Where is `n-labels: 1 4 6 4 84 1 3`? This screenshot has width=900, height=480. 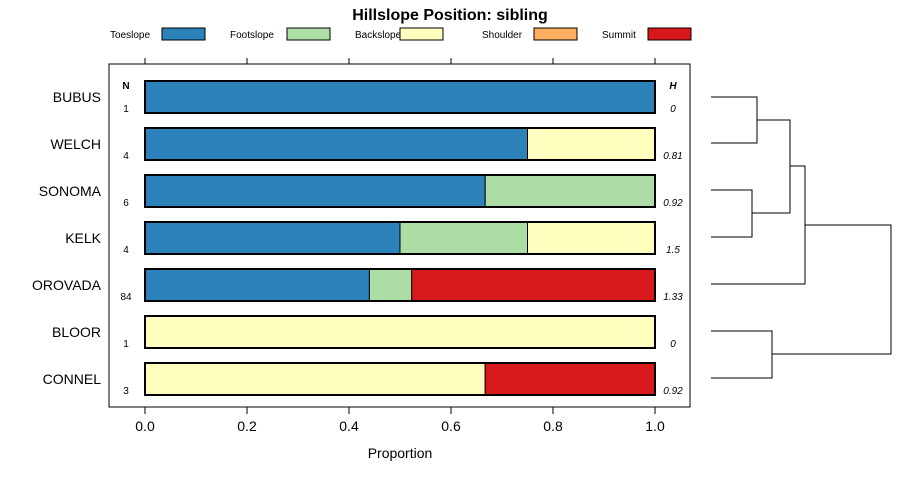 n-labels: 1 4 6 4 84 1 3 is located at coordinates (126, 250).